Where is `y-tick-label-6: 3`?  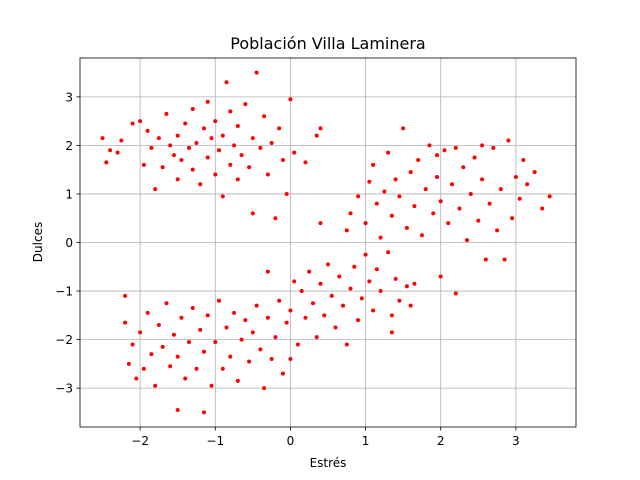 y-tick-label-6: 3 is located at coordinates (69, 97).